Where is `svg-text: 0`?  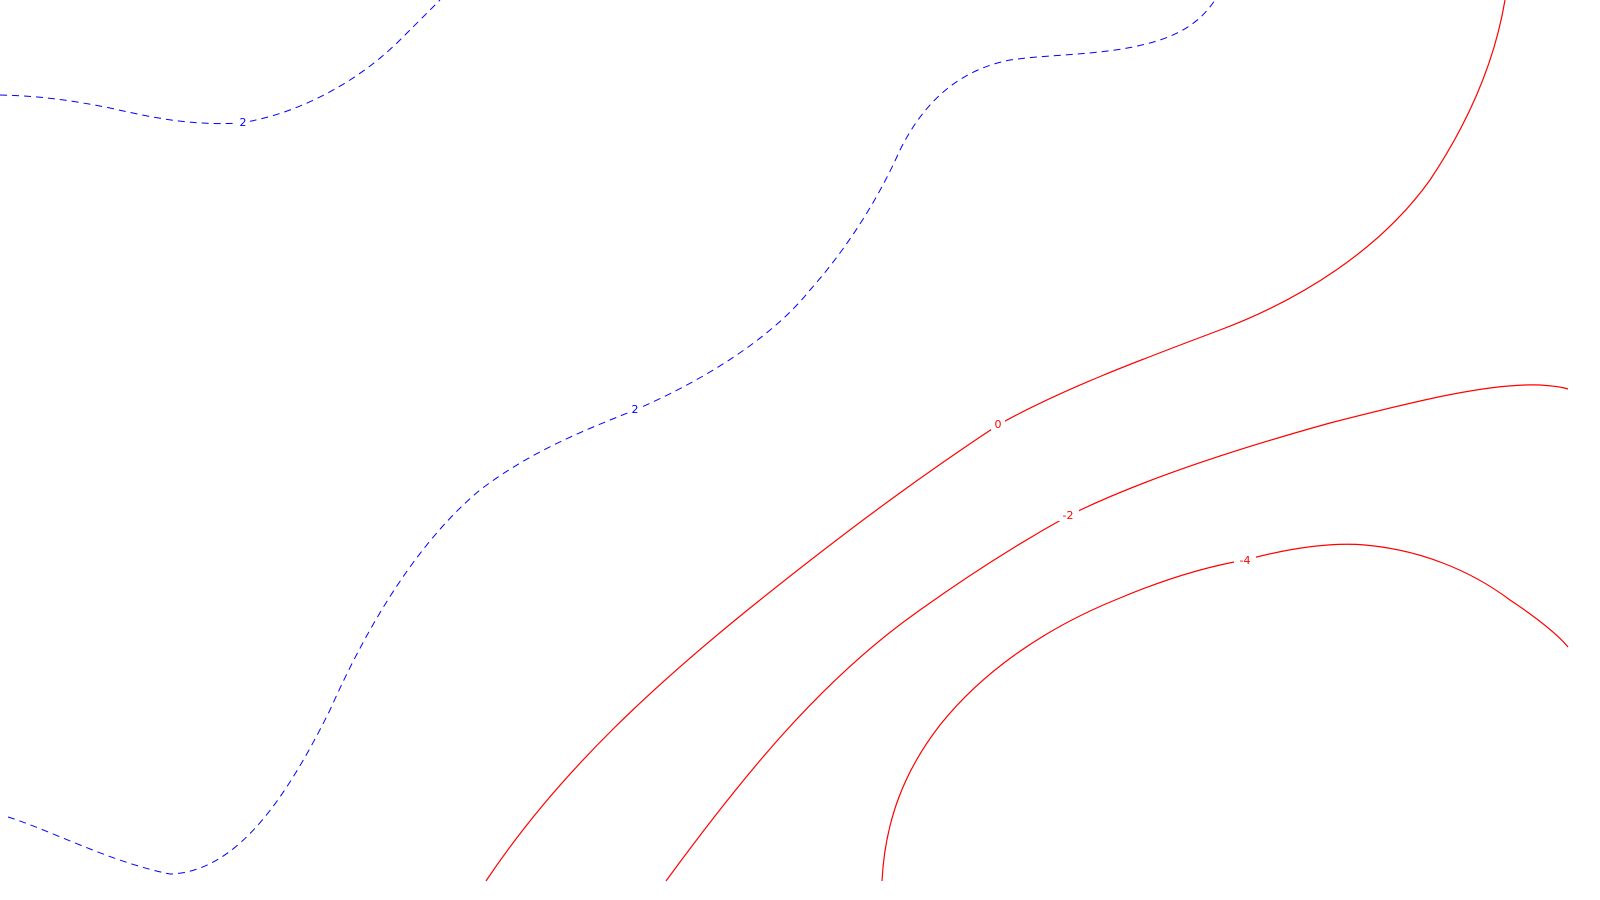 svg-text: 0 is located at coordinates (998, 424).